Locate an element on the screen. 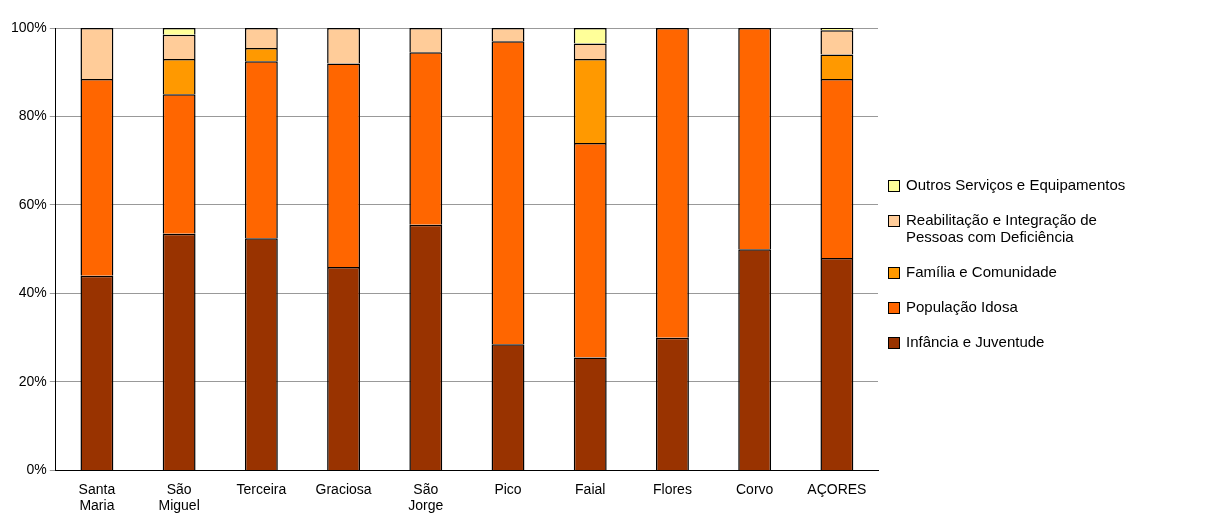  y-tick-label: 40% is located at coordinates (32, 292).